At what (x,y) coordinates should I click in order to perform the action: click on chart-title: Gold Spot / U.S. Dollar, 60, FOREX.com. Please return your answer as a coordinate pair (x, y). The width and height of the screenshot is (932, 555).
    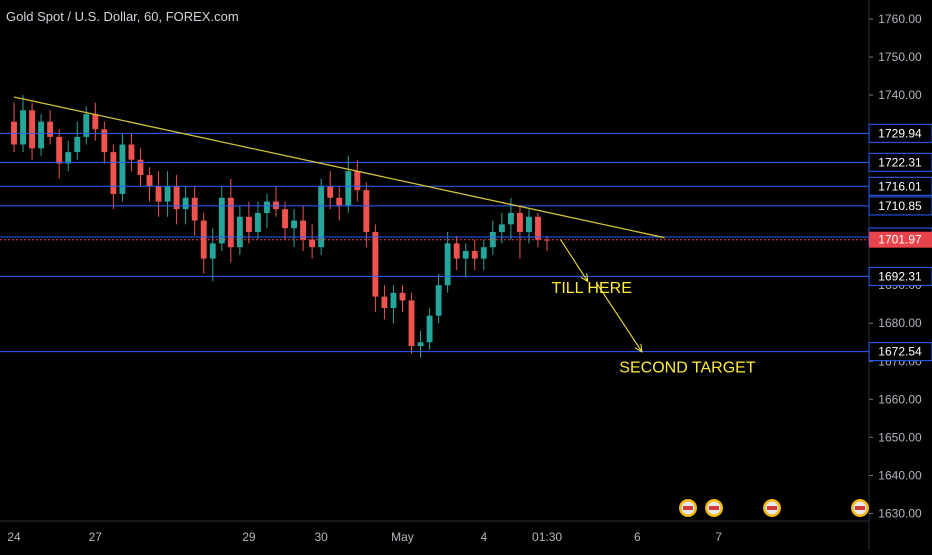
    Looking at the image, I should click on (122, 16).